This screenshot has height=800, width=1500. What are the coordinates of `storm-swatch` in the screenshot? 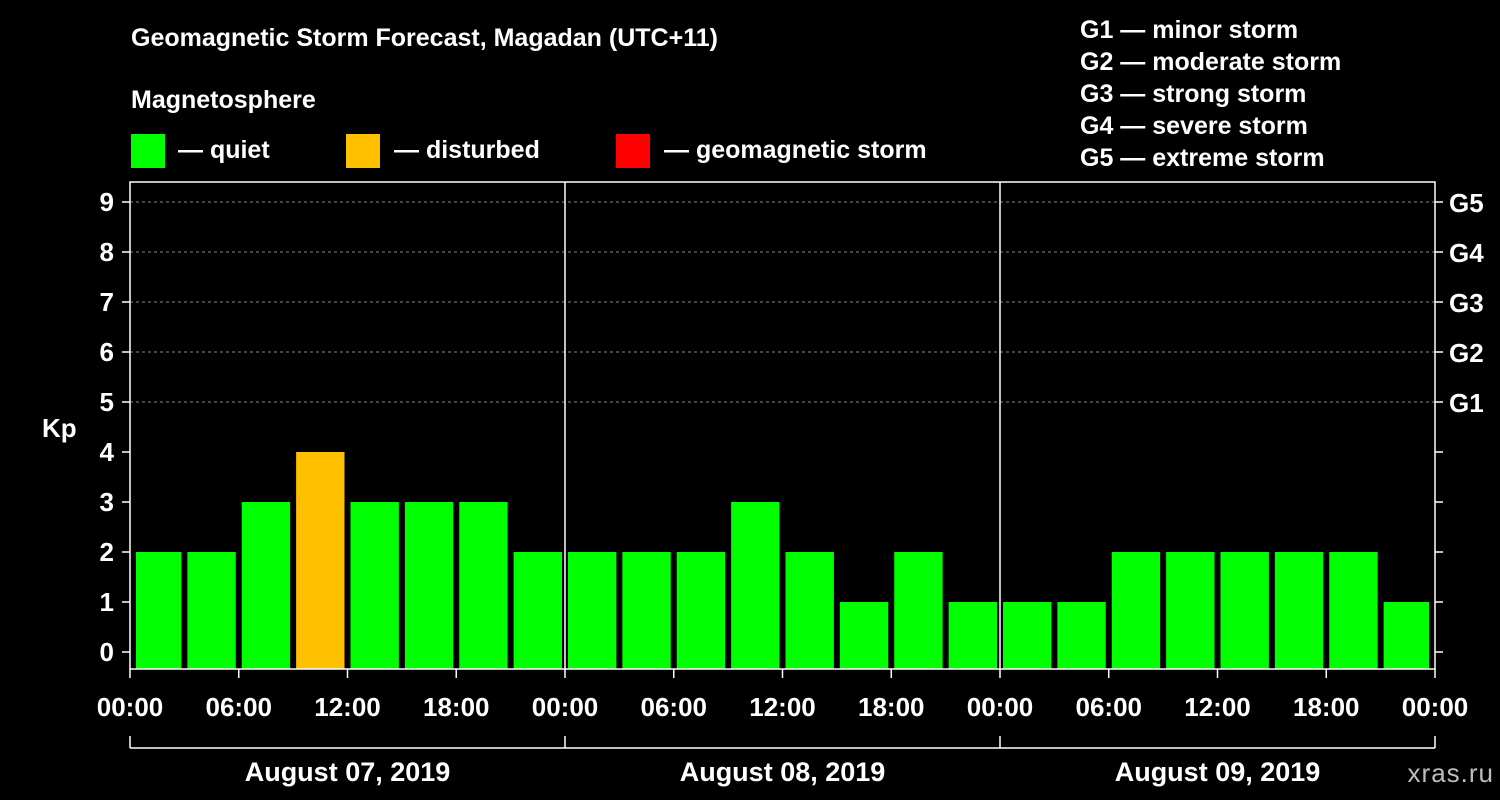 It's located at (633, 151).